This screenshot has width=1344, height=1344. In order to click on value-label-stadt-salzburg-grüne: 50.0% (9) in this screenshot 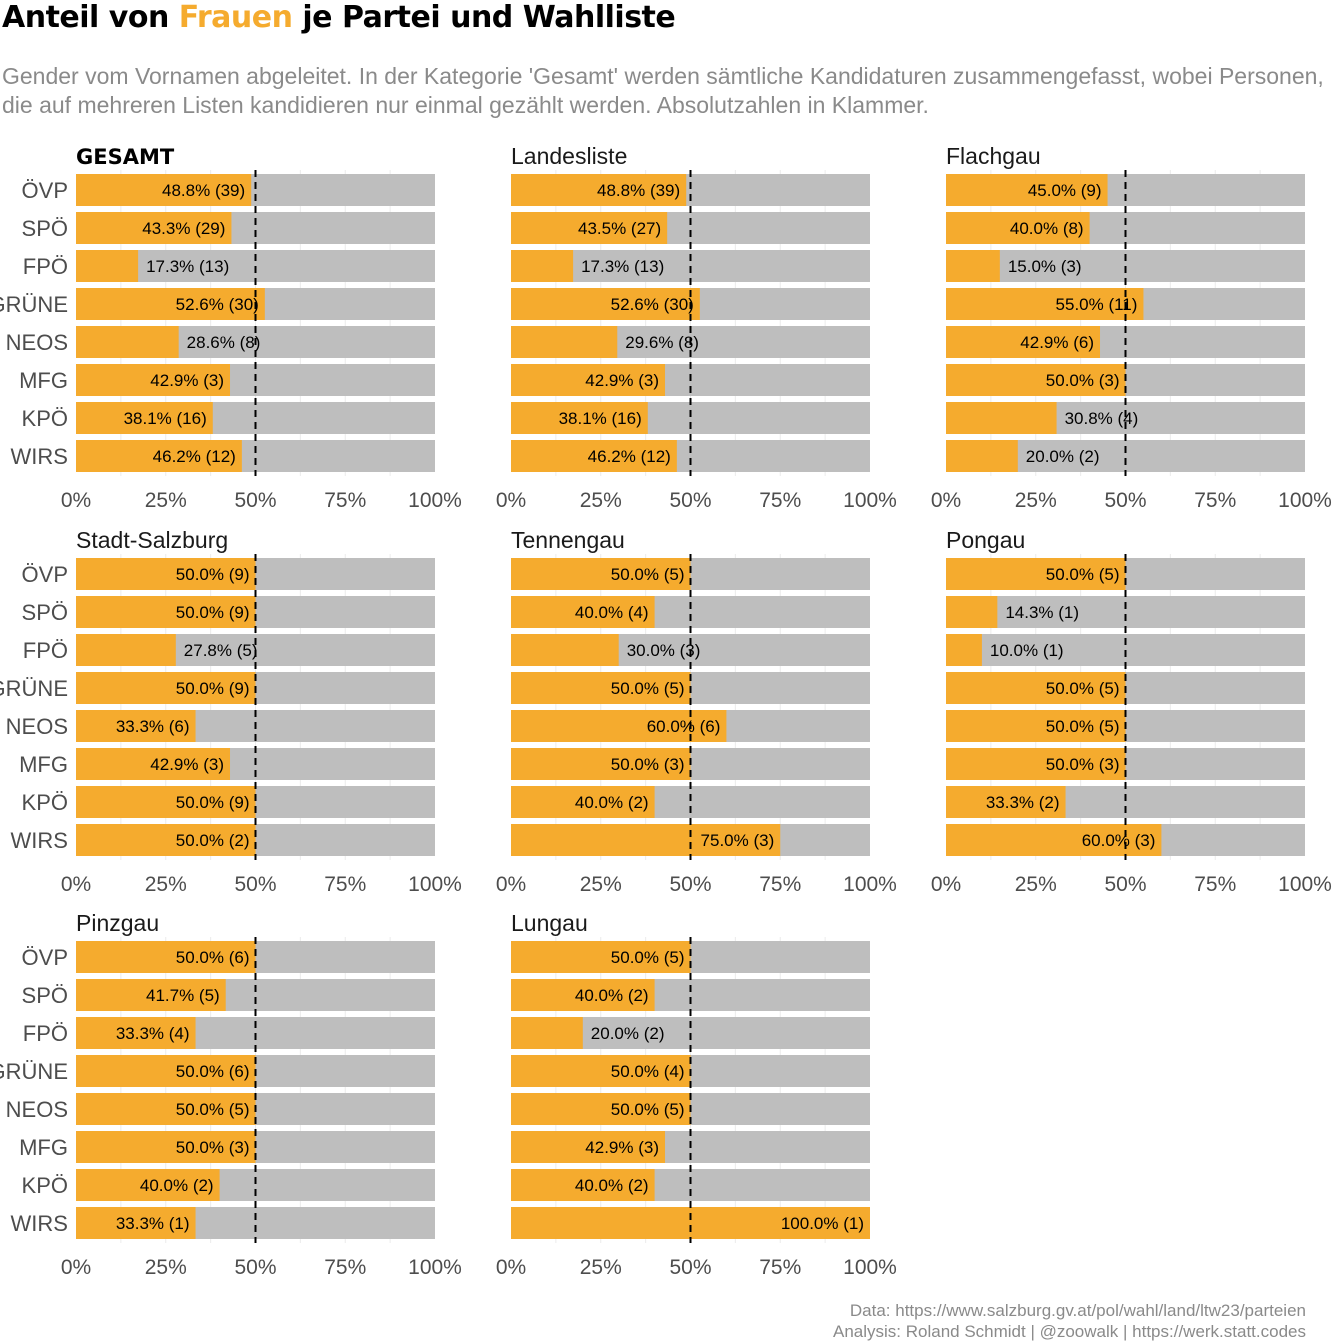, I will do `click(213, 688)`.